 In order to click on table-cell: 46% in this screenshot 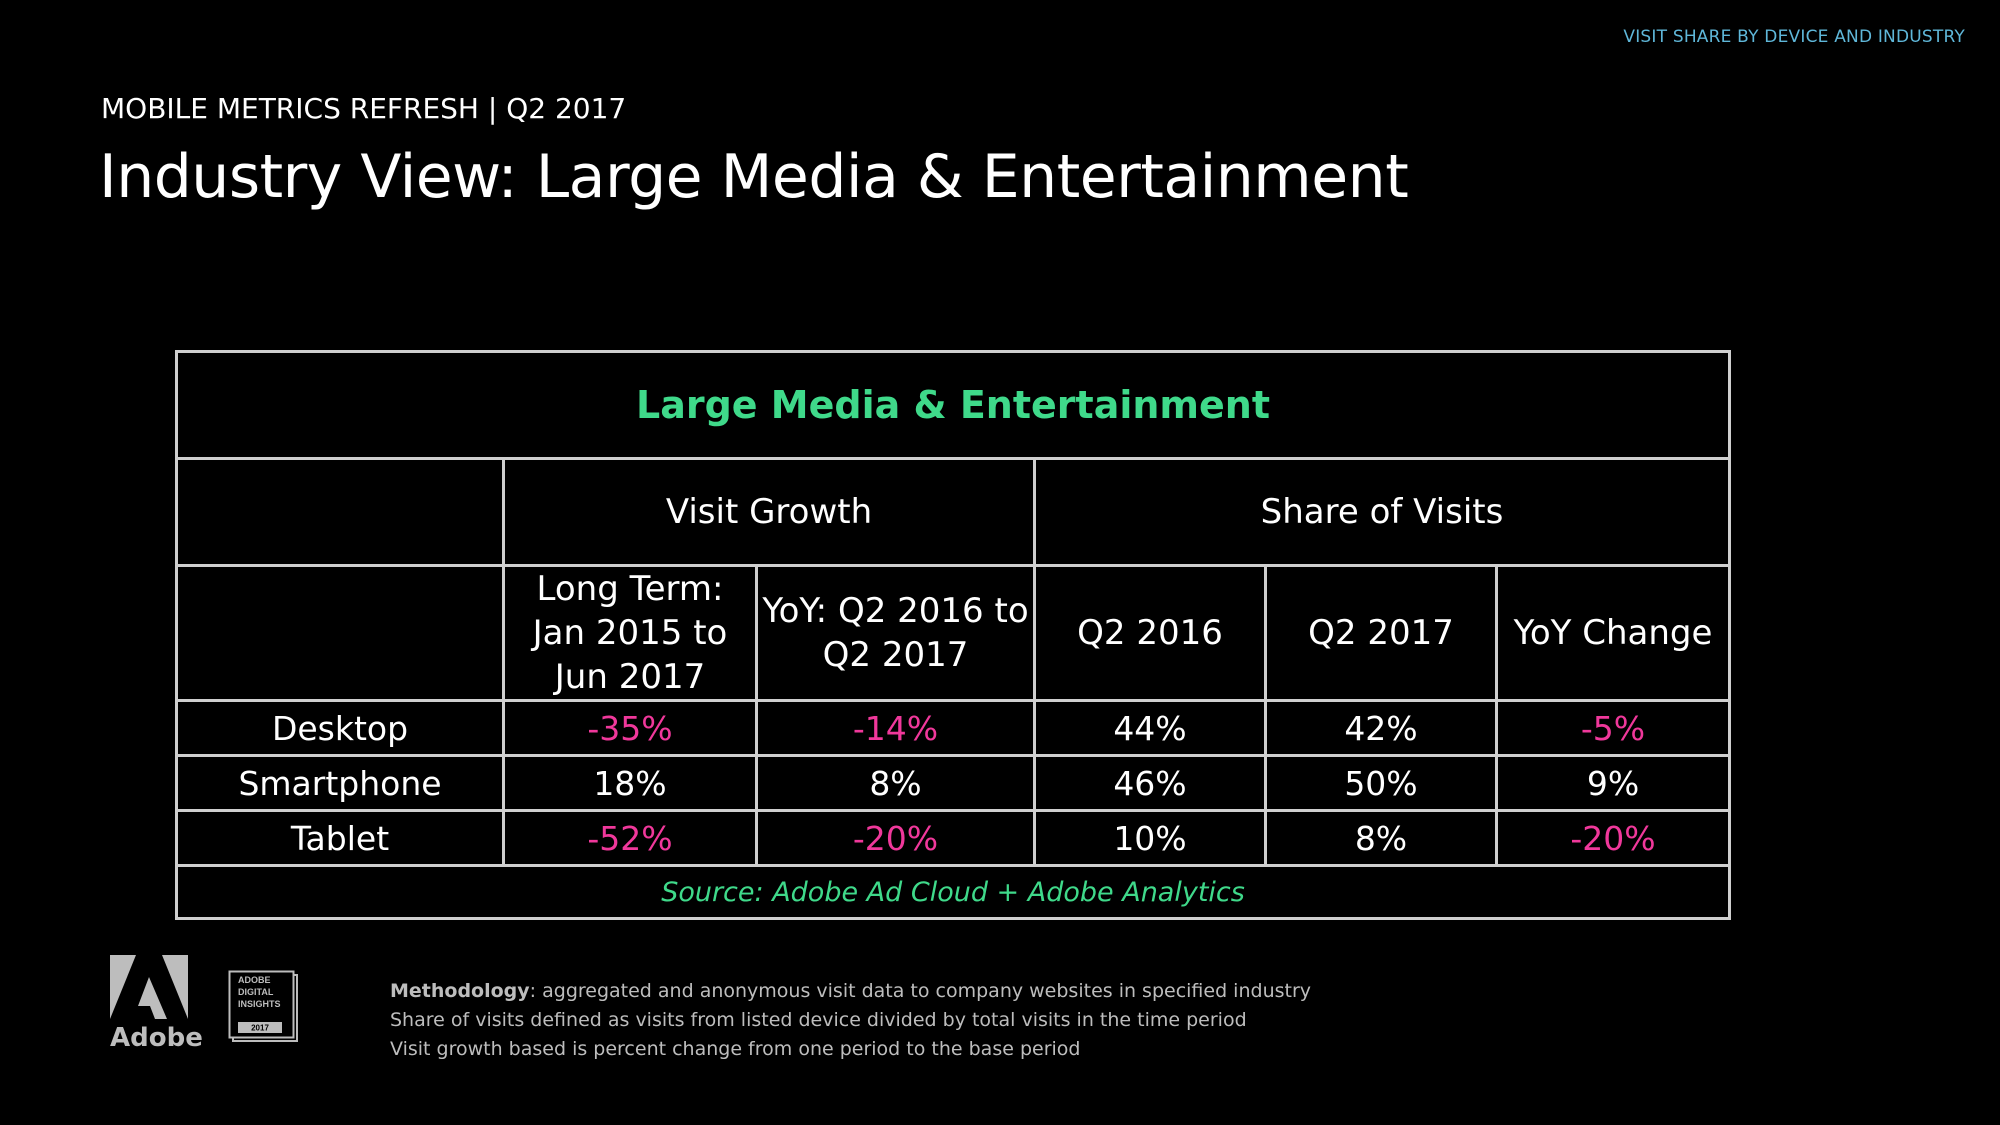, I will do `click(1150, 783)`.